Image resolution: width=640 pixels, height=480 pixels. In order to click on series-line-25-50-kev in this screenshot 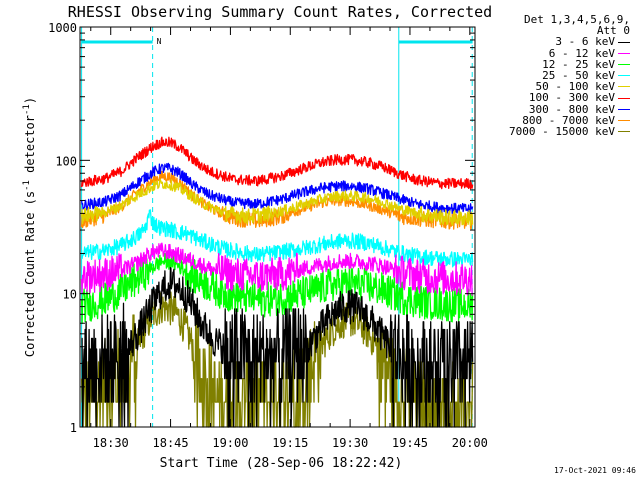, I will do `click(277, 238)`.